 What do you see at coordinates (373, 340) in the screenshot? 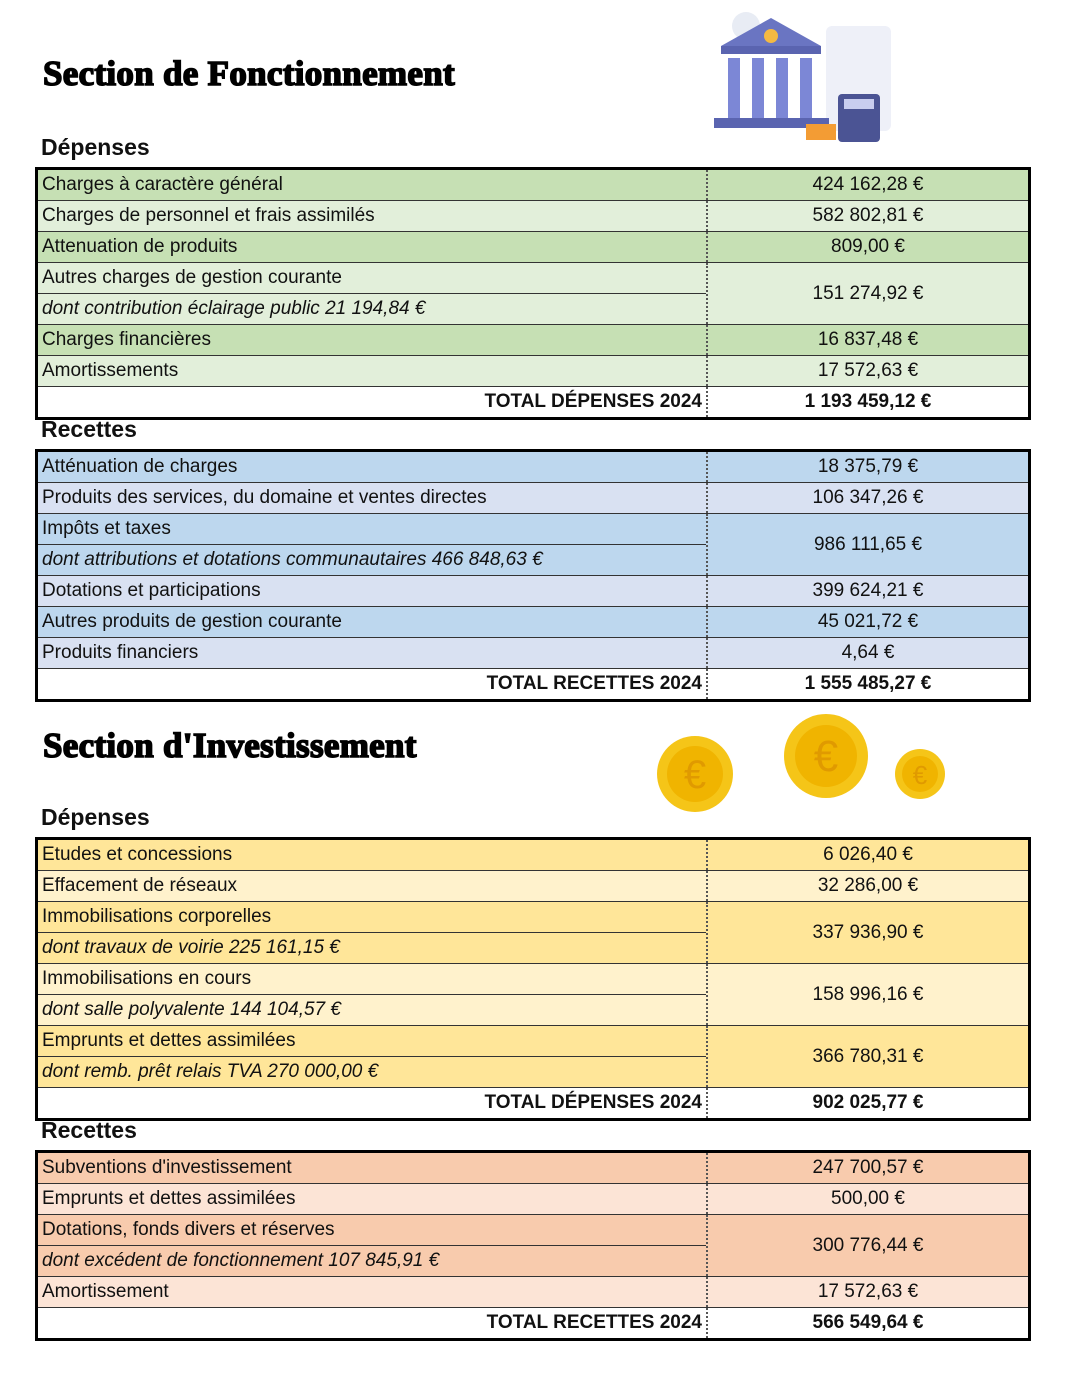
I see `label-cell: Charges financières` at bounding box center [373, 340].